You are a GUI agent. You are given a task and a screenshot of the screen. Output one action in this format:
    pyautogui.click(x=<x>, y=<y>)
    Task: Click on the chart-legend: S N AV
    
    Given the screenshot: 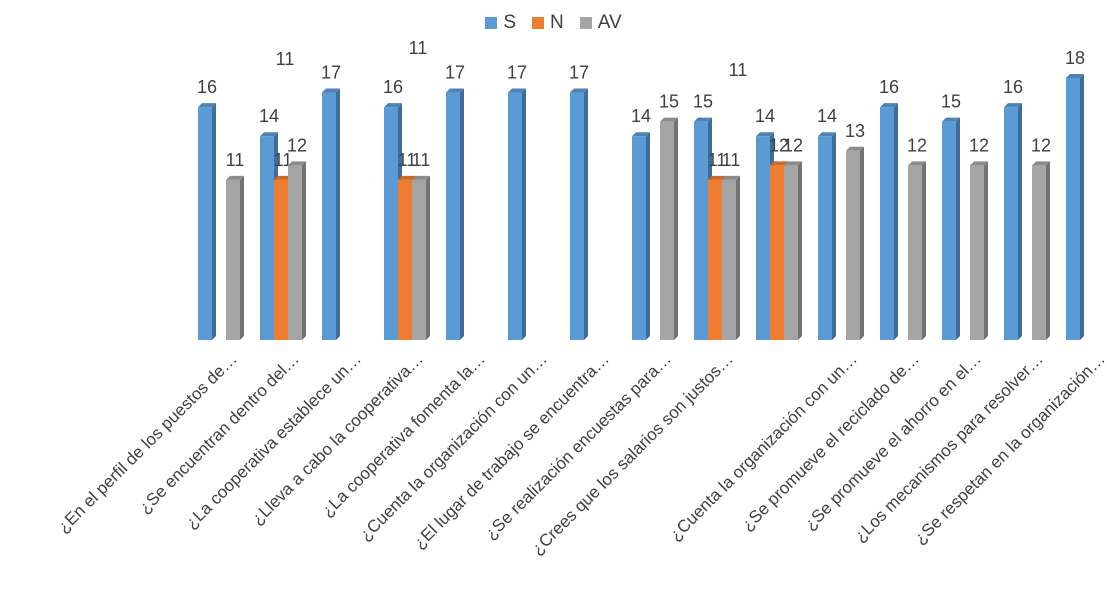 What is the action you would take?
    pyautogui.click(x=553, y=23)
    